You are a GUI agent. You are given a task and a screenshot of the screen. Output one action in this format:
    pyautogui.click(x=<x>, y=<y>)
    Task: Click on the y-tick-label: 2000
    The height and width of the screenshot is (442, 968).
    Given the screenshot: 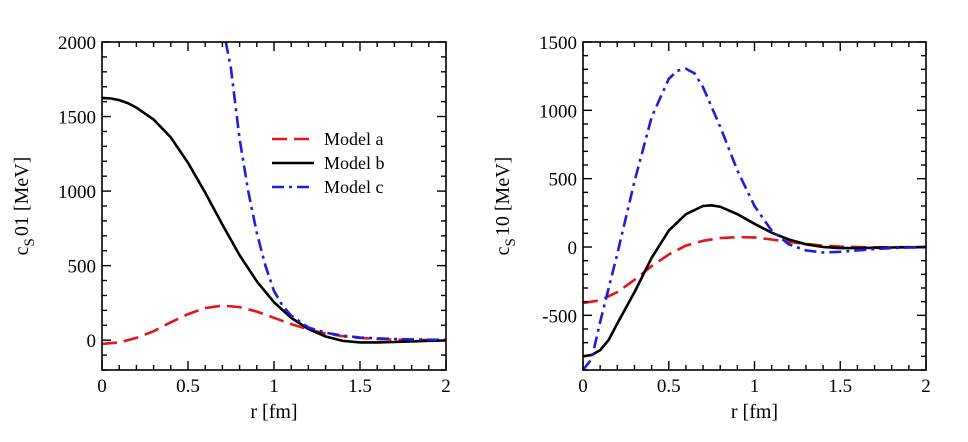 What is the action you would take?
    pyautogui.click(x=77, y=43)
    